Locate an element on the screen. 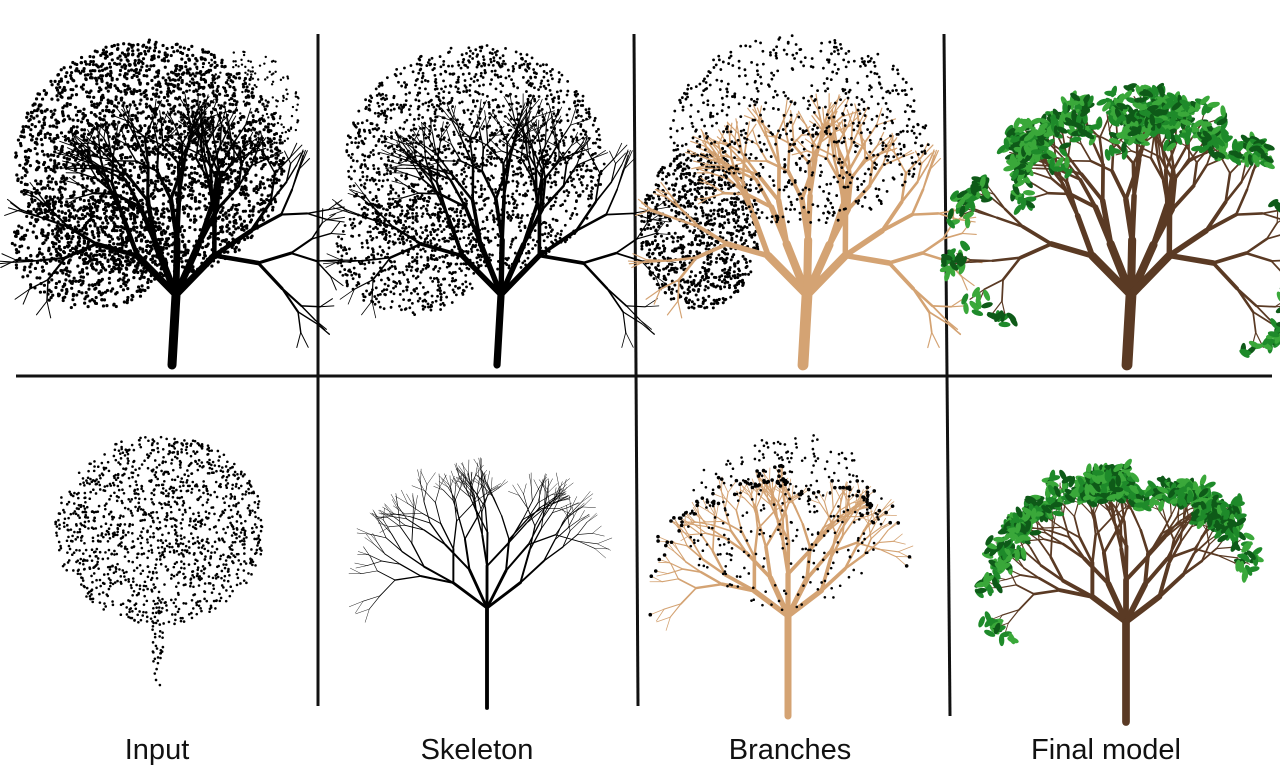  caption-branches: Branches is located at coordinates (790, 750).